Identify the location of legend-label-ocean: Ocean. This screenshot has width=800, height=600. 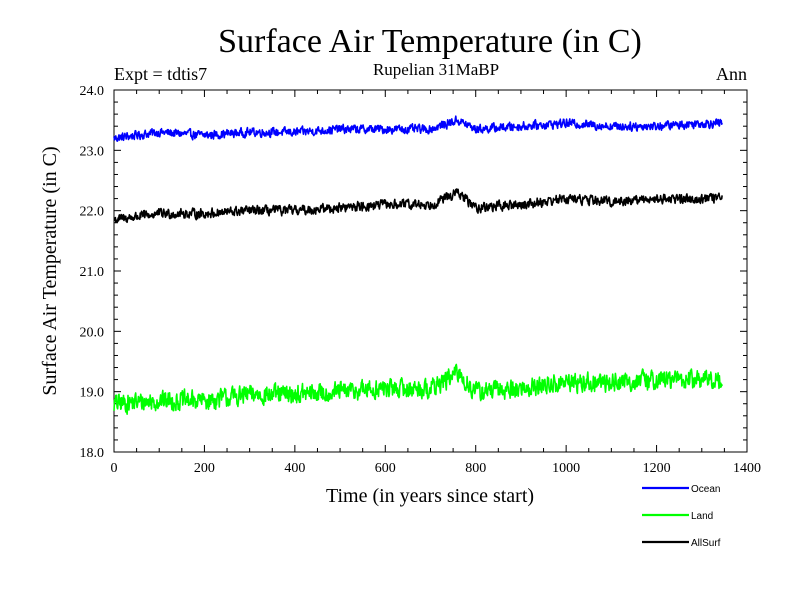
(705, 489).